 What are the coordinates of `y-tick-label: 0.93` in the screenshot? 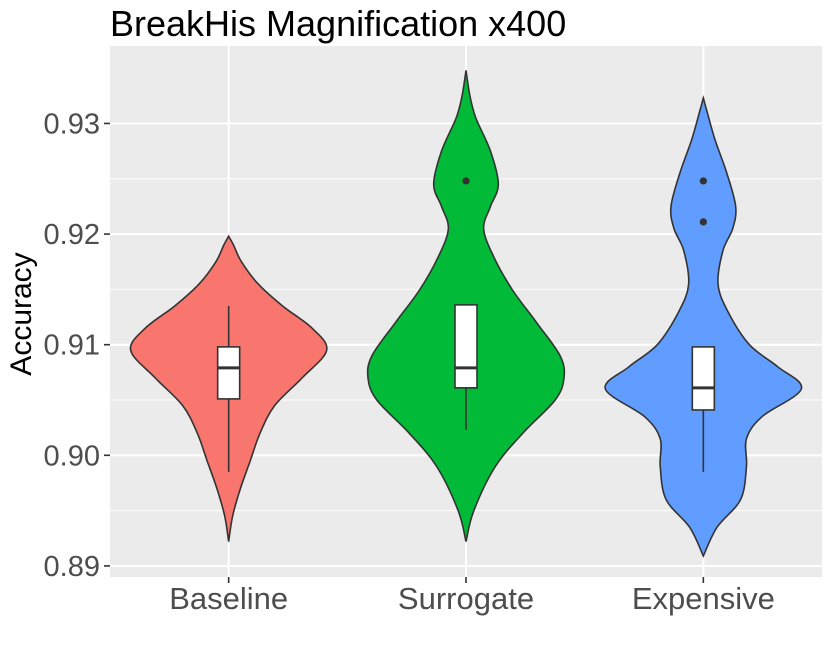 It's located at (72, 124).